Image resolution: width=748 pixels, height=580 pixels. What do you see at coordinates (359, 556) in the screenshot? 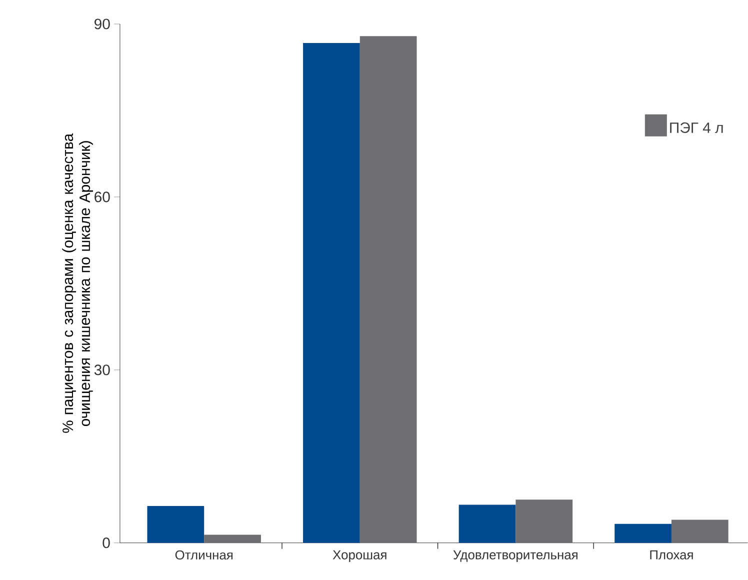
I see `x-tick-label: Хорошая` at bounding box center [359, 556].